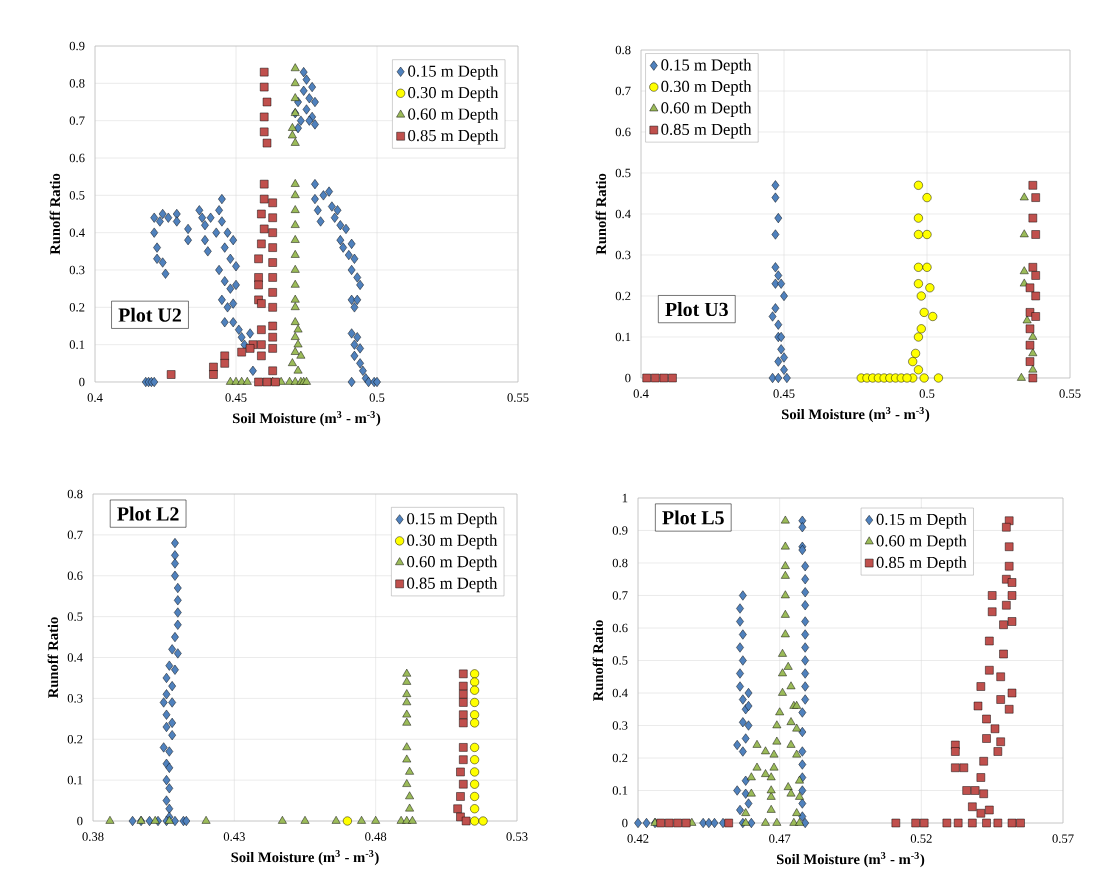 The height and width of the screenshot is (896, 1094). What do you see at coordinates (625, 498) in the screenshot?
I see `y-tick-label: 1` at bounding box center [625, 498].